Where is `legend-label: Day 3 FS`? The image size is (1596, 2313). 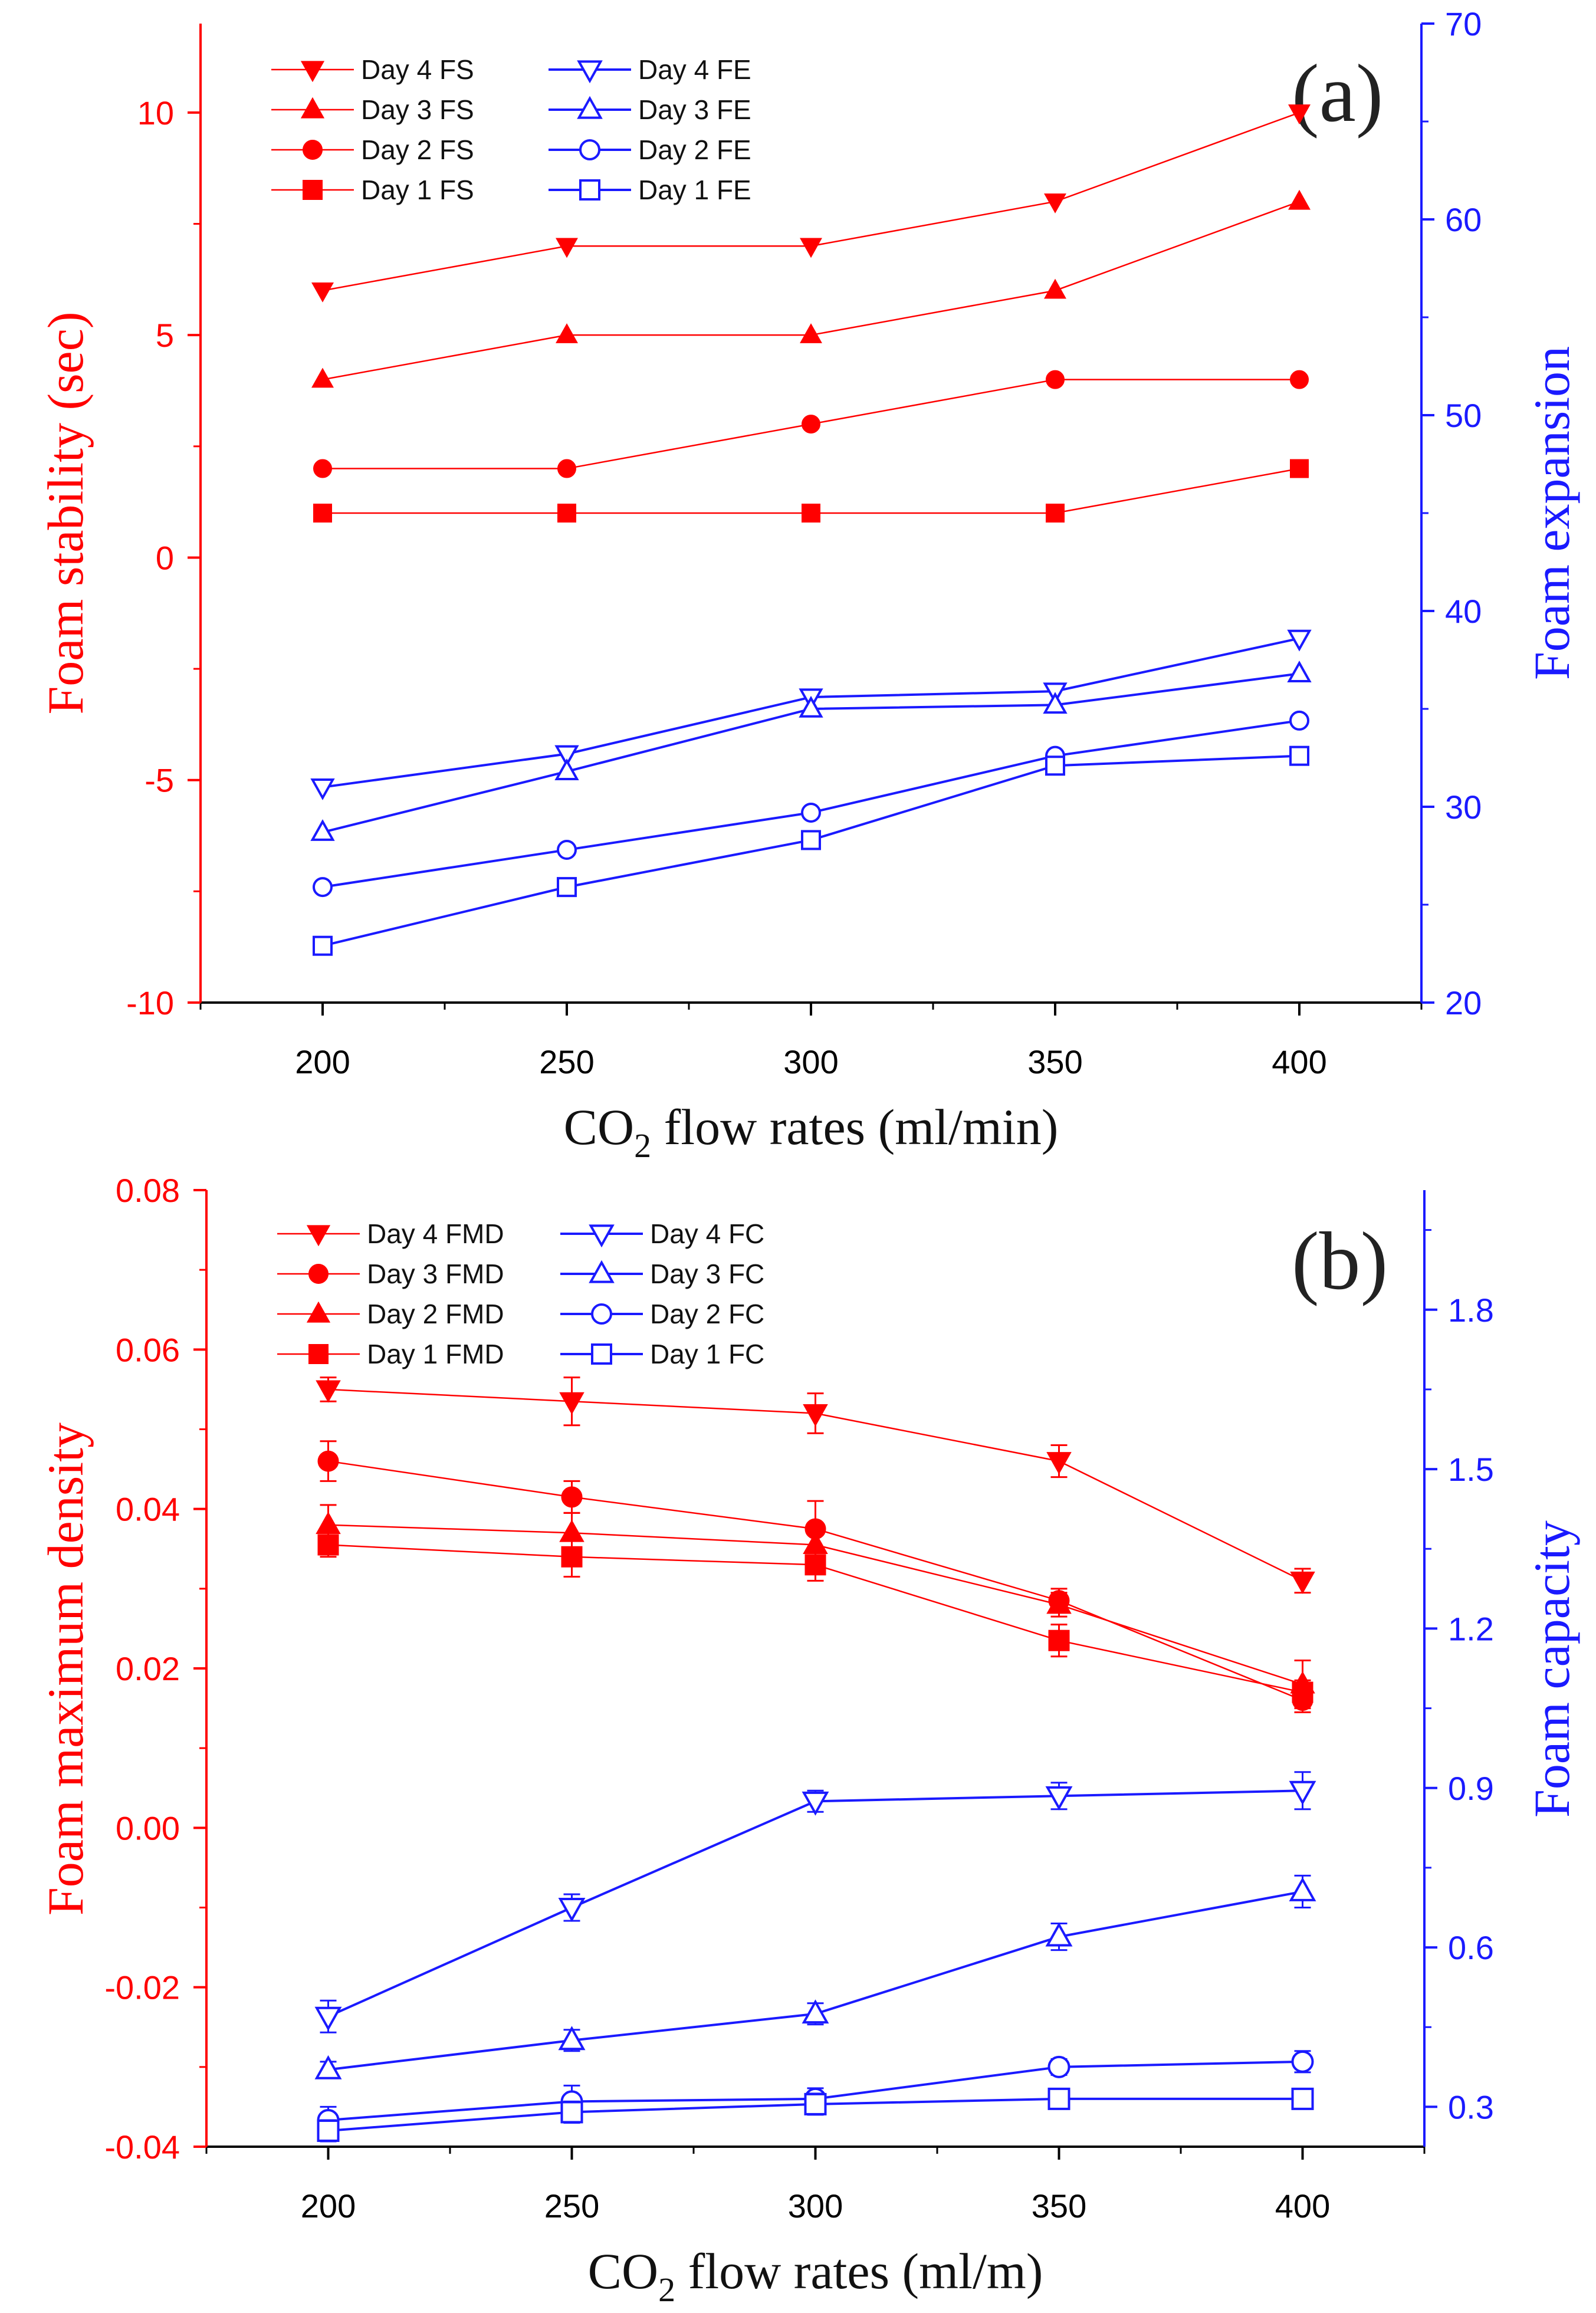
legend-label: Day 3 FS is located at coordinates (418, 109).